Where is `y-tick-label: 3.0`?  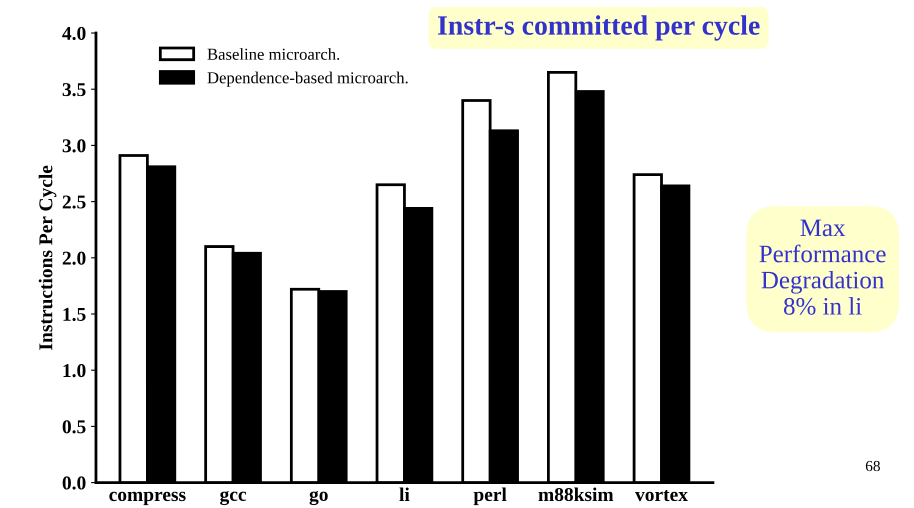 y-tick-label: 3.0 is located at coordinates (74, 145).